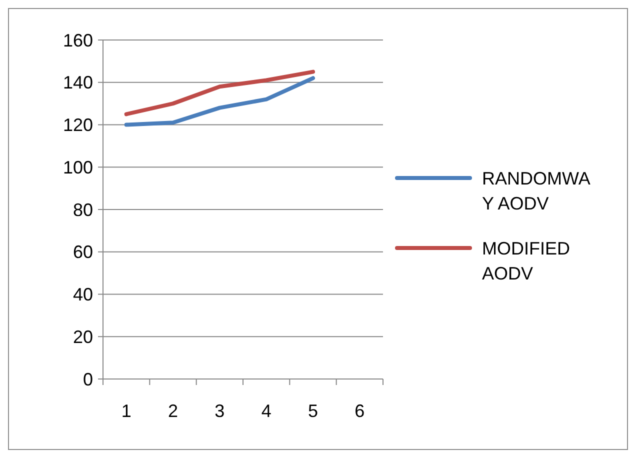  What do you see at coordinates (173, 411) in the screenshot?
I see `x-tick-label: 2` at bounding box center [173, 411].